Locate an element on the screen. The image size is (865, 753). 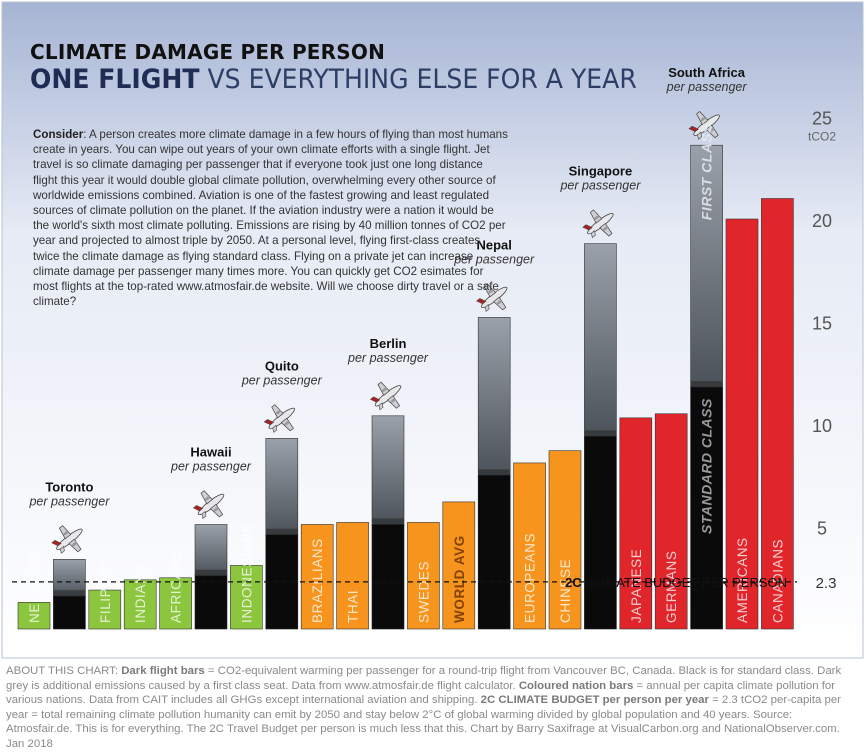
bar-japanese is located at coordinates (636, 523).